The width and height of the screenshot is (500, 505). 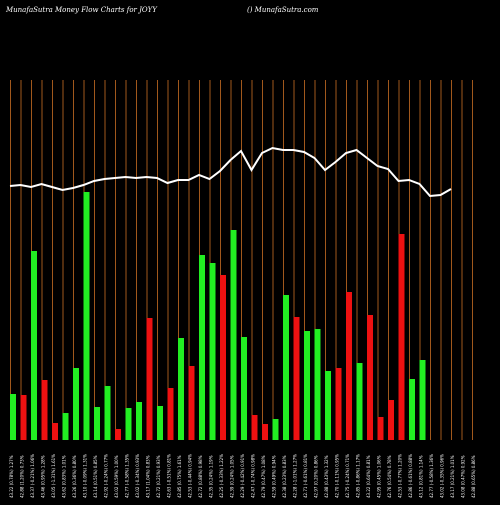 I want to click on tick-label: 43.10 (-0.09%) 1.31%, so click(x=85, y=476).